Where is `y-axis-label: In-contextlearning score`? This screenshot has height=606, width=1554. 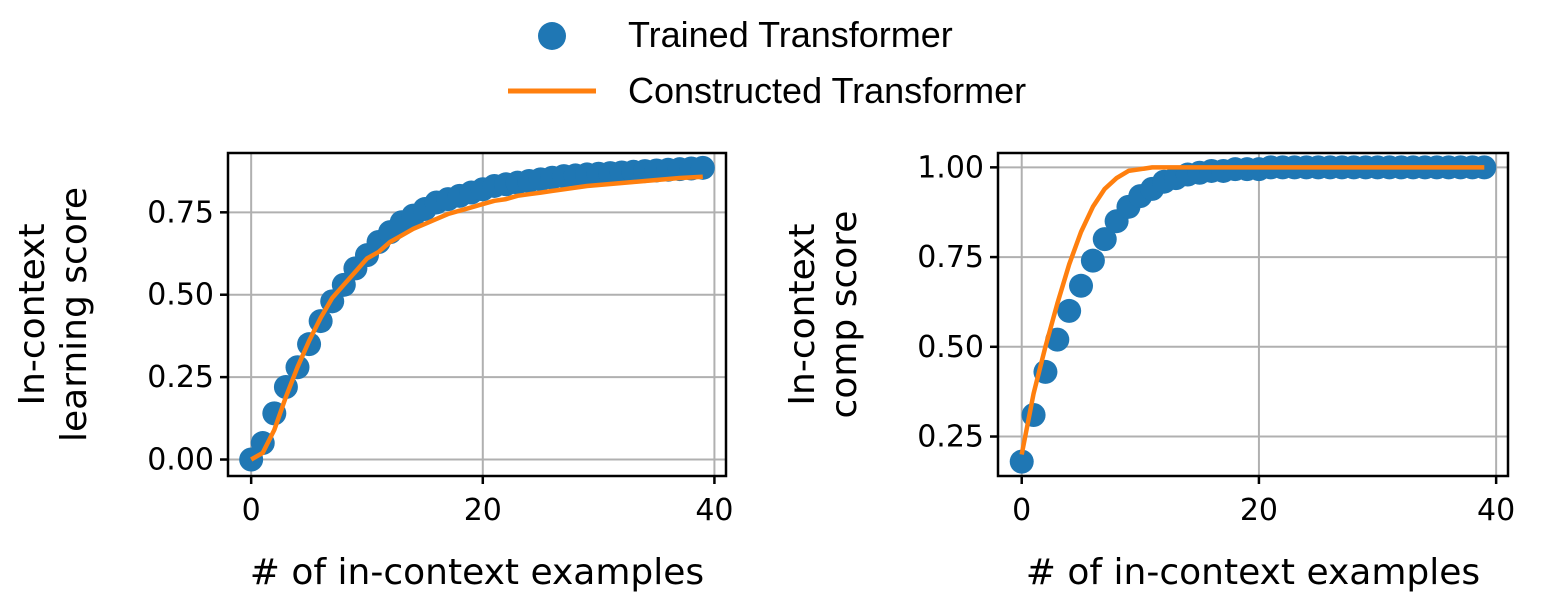 y-axis-label: In-contextlearning score is located at coordinates (53, 314).